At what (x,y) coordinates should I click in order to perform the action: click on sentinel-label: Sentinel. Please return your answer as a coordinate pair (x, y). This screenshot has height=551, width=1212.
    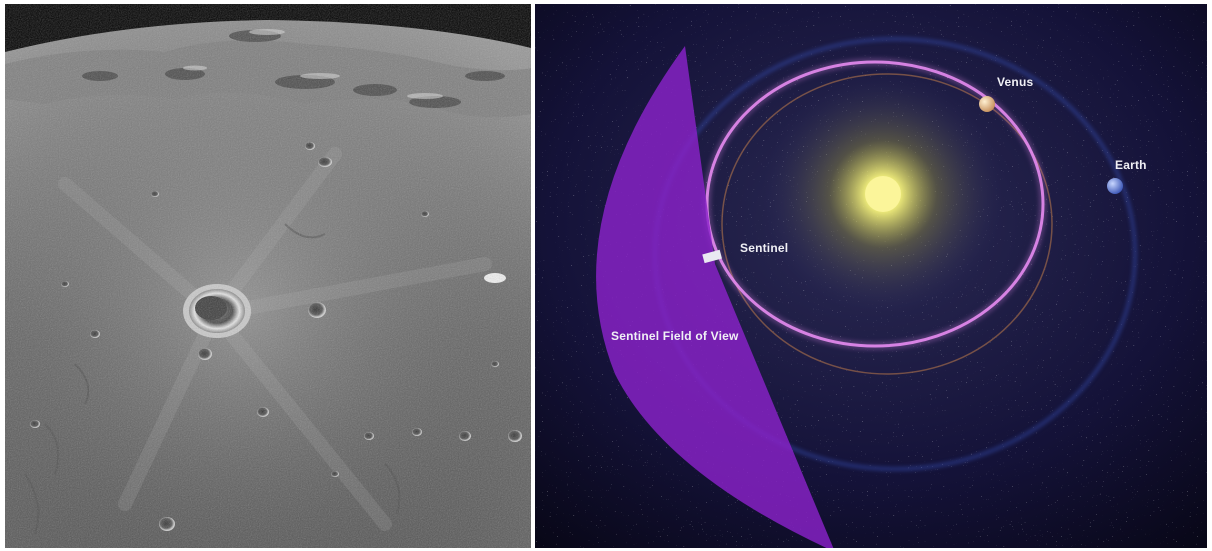
    Looking at the image, I should click on (764, 248).